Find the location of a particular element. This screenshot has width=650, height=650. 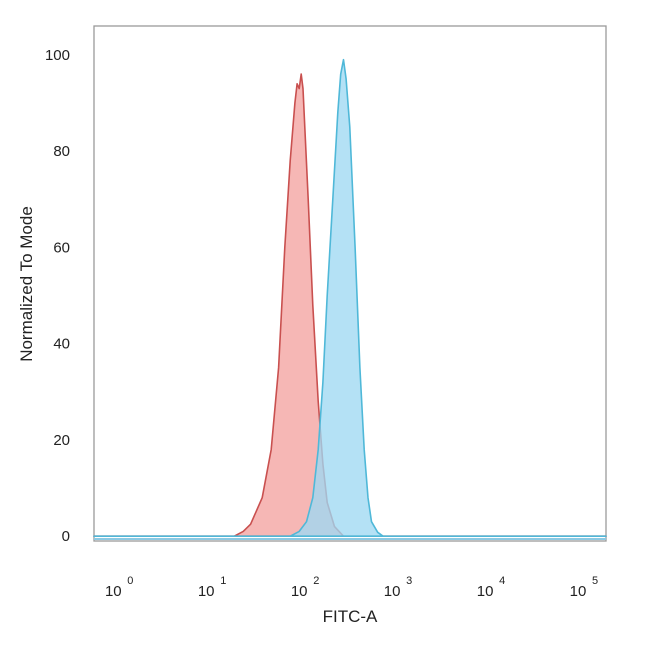

x-tick-exponent: 4 is located at coordinates (502, 581).